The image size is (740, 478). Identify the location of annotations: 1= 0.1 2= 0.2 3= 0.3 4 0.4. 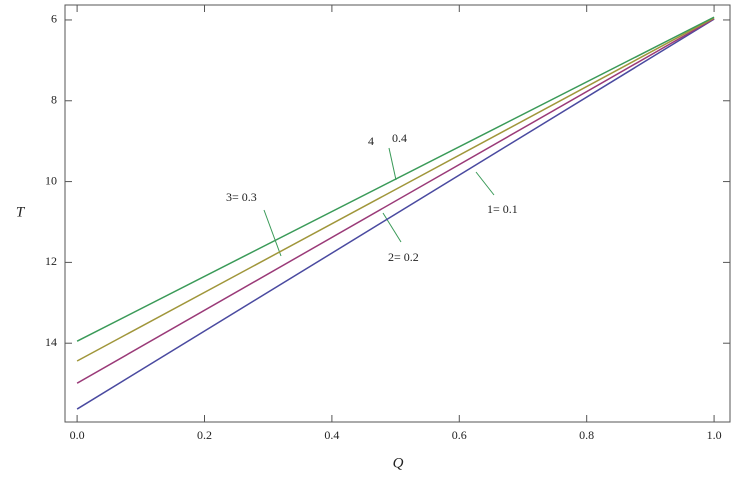
(372, 197).